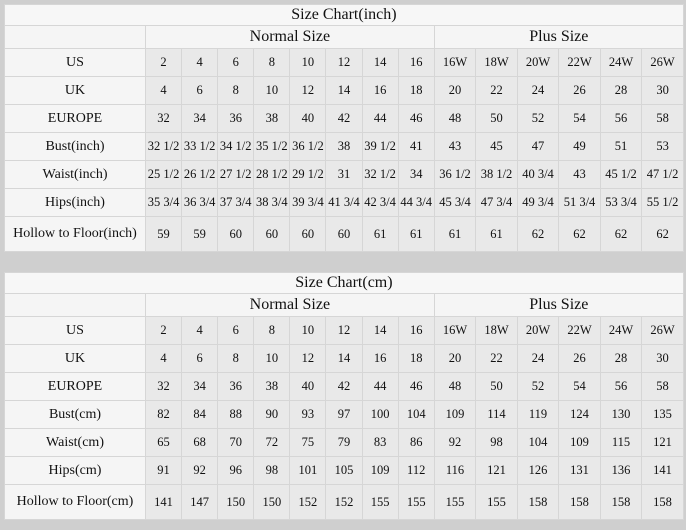  What do you see at coordinates (621, 470) in the screenshot?
I see `size-cell: 136` at bounding box center [621, 470].